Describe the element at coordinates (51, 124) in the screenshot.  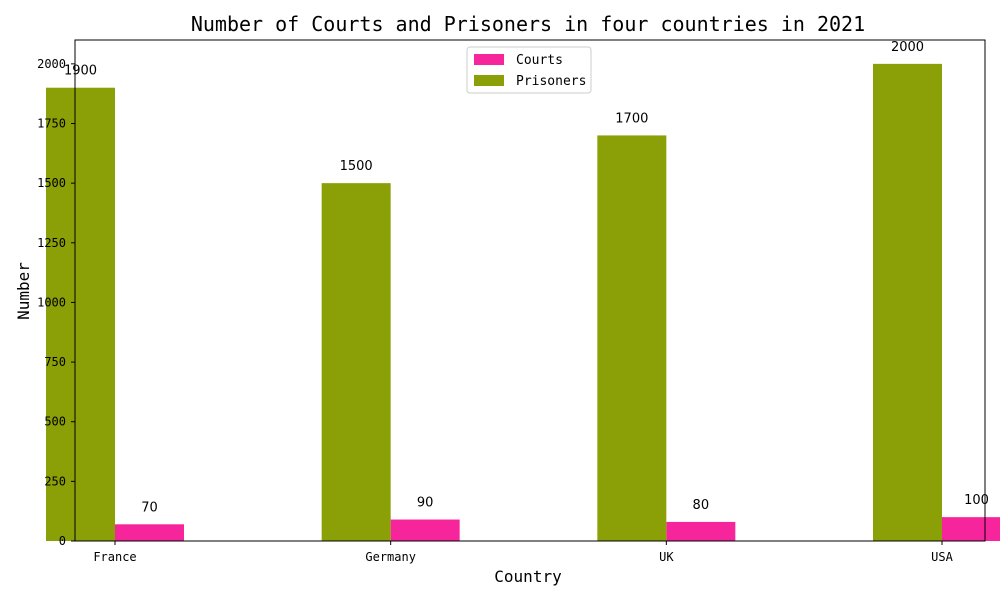
I see `y-tick-label: 1750` at that location.